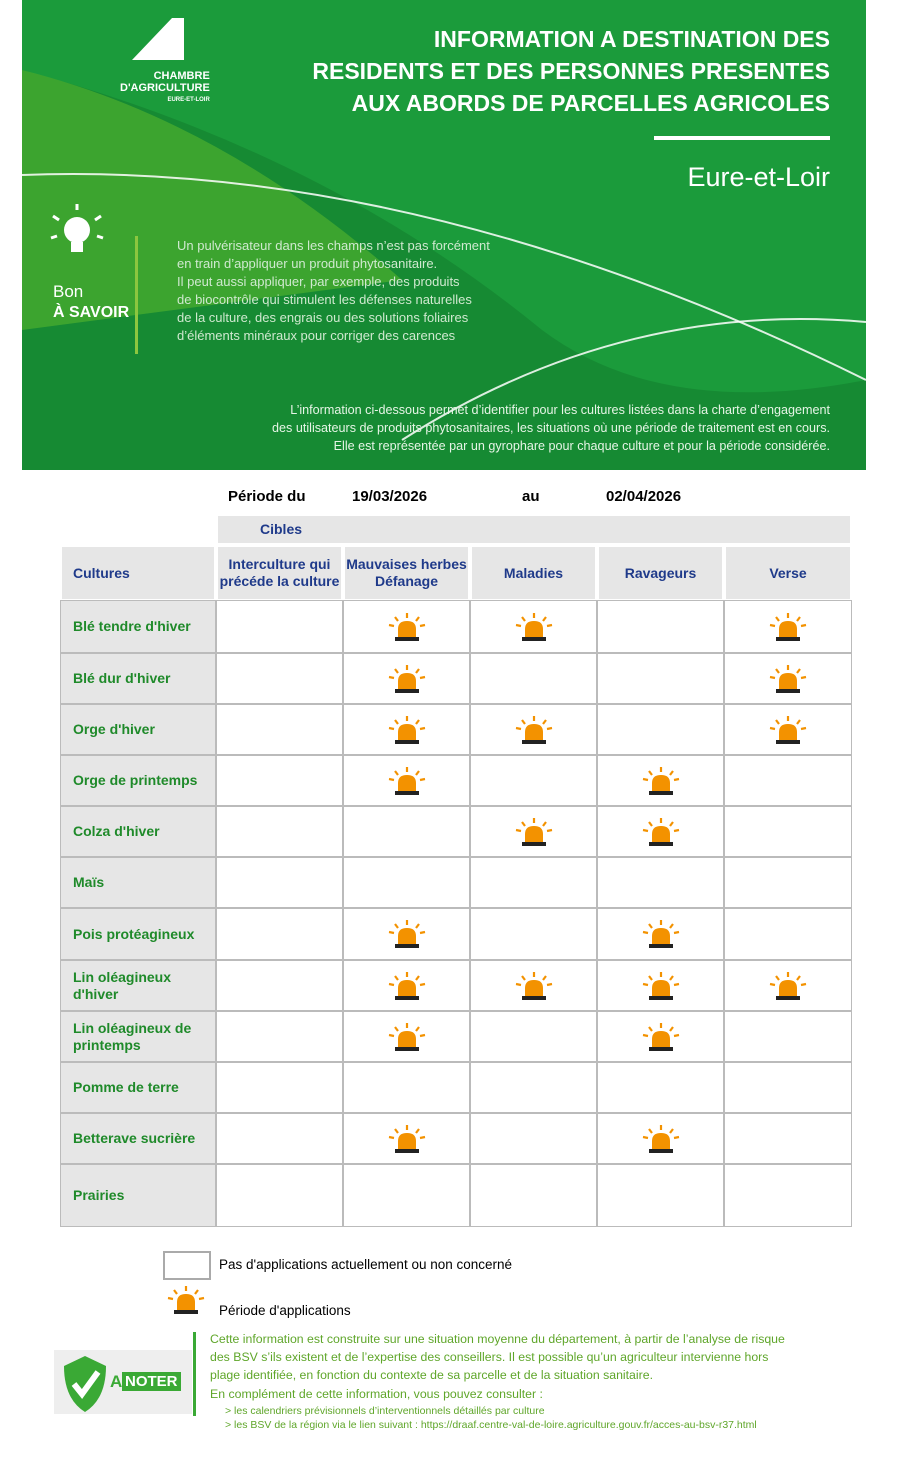 This screenshot has height=1464, width=900. I want to click on row-header: Prairies, so click(138, 1195).